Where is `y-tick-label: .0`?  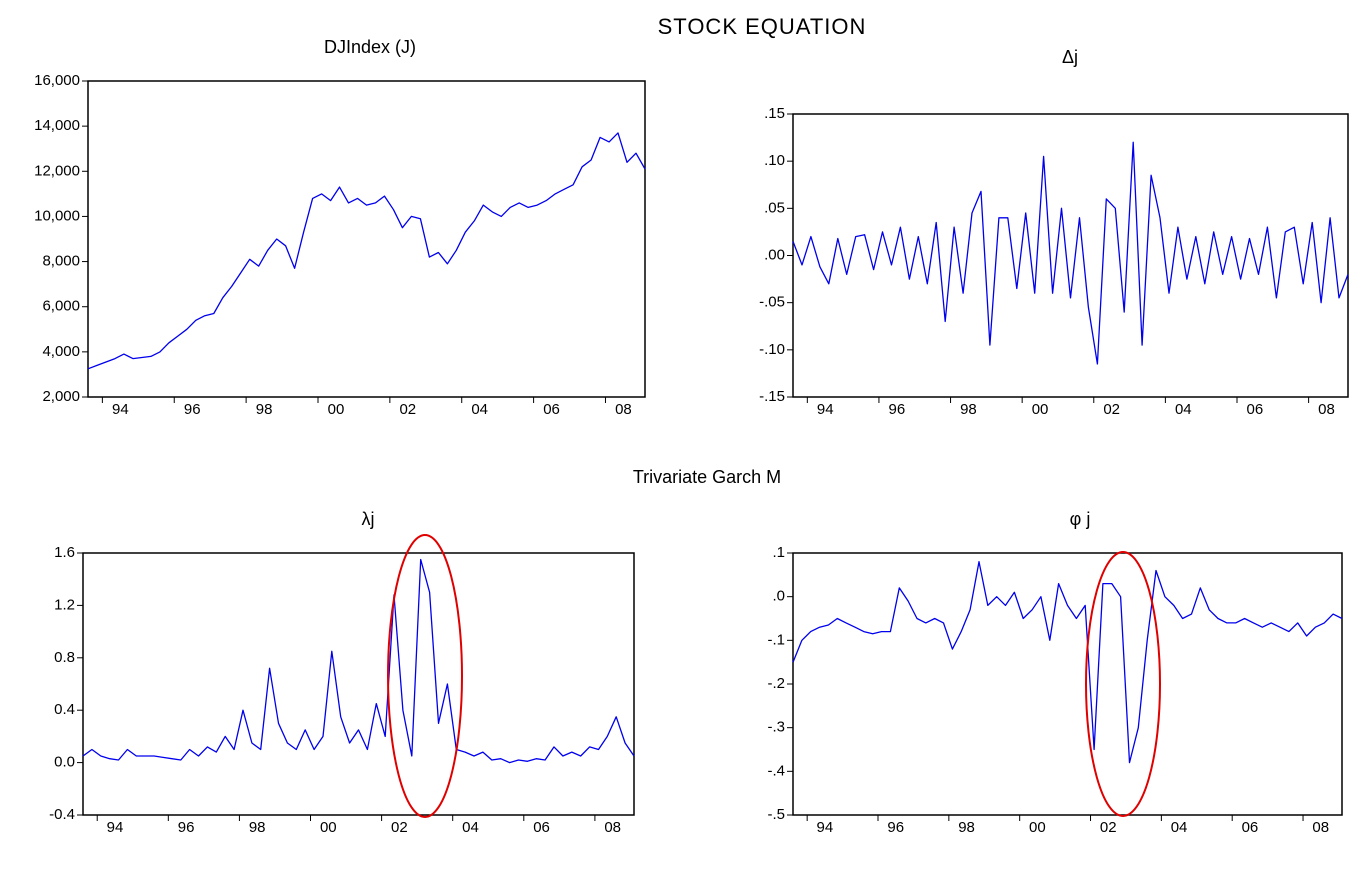 y-tick-label: .0 is located at coordinates (778, 596).